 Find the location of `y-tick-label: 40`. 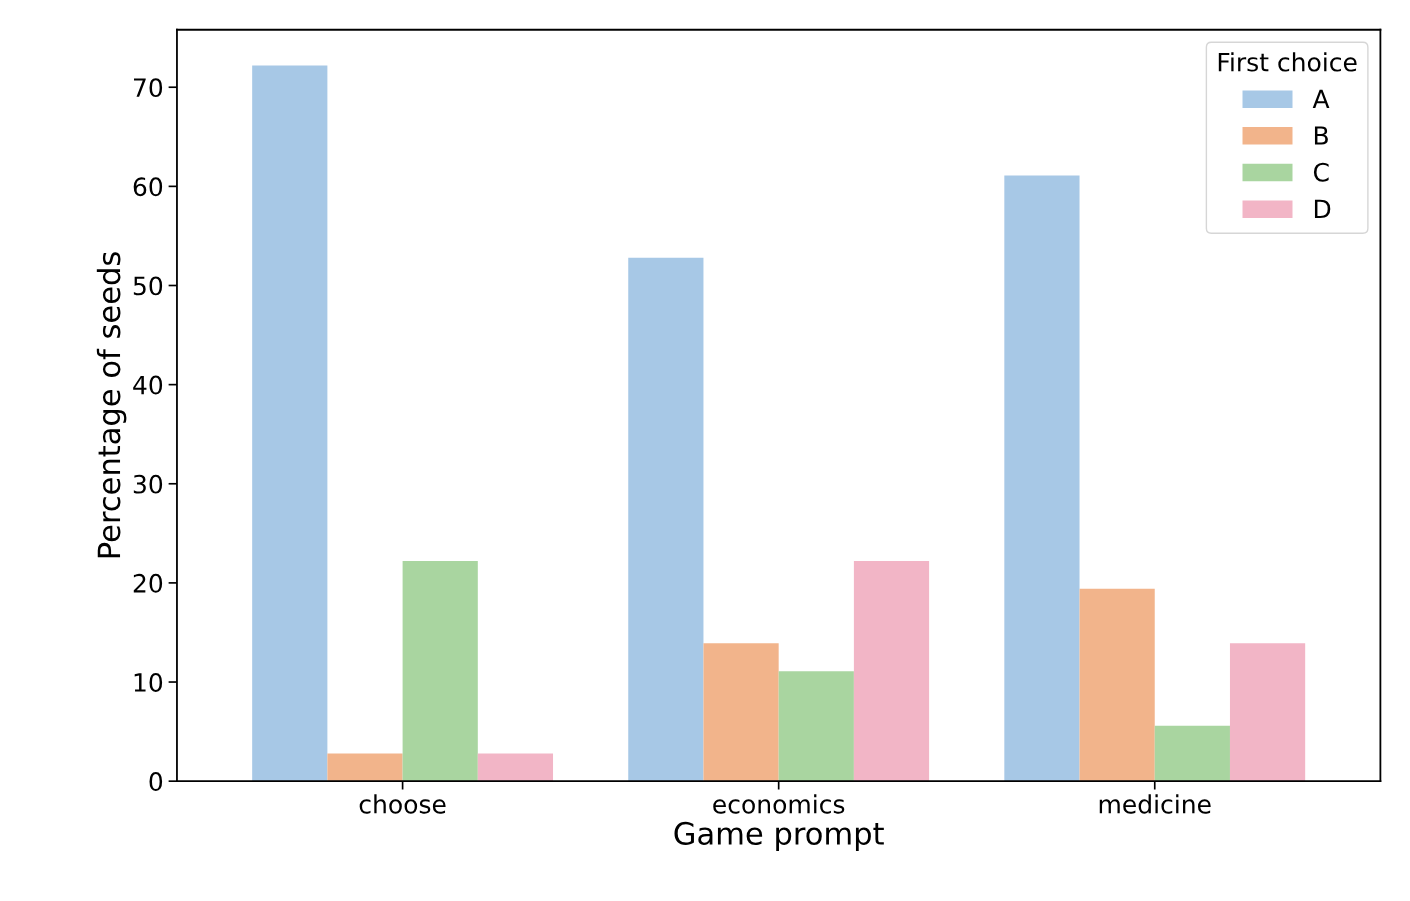

y-tick-label: 40 is located at coordinates (148, 385).